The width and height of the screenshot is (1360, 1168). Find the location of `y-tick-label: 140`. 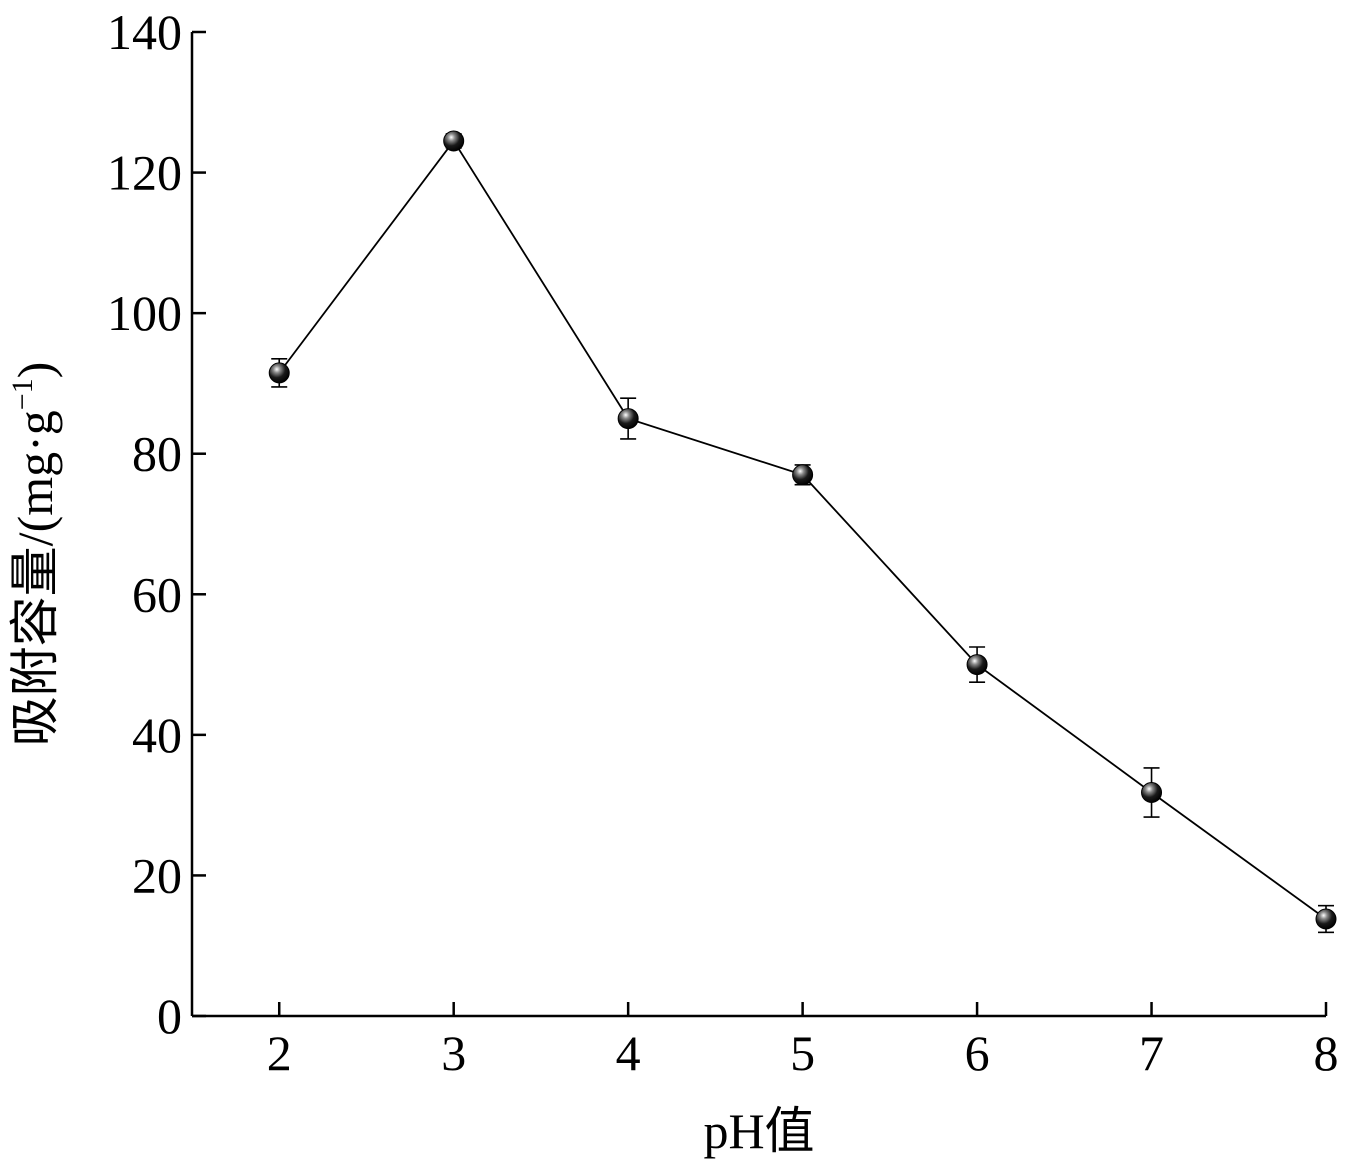

y-tick-label: 140 is located at coordinates (144, 32).